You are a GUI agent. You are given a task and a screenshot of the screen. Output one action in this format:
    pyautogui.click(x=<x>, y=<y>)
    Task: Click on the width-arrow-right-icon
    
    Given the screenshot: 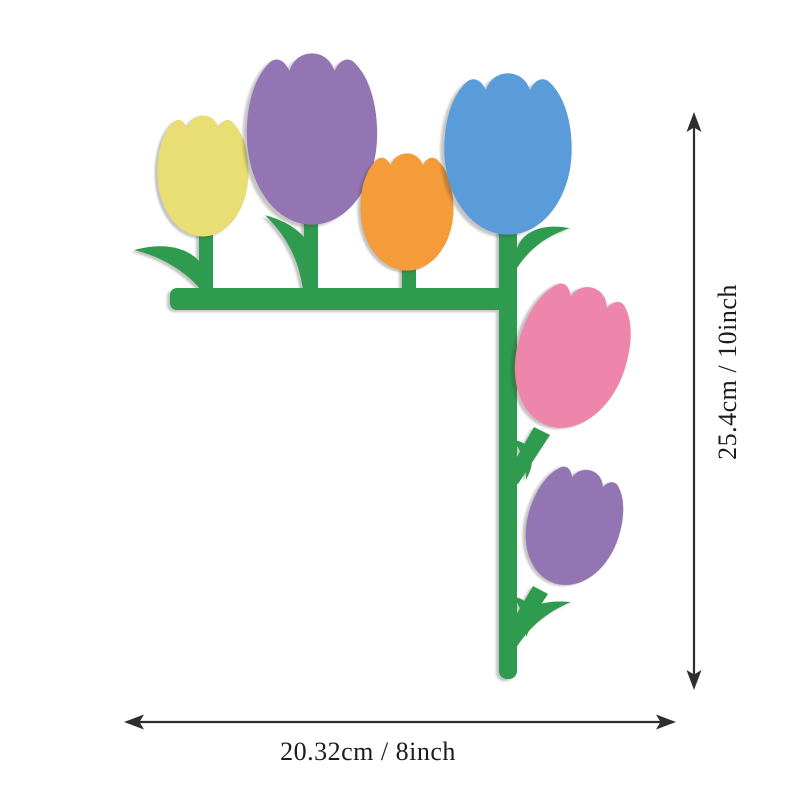 What is the action you would take?
    pyautogui.click(x=666, y=722)
    